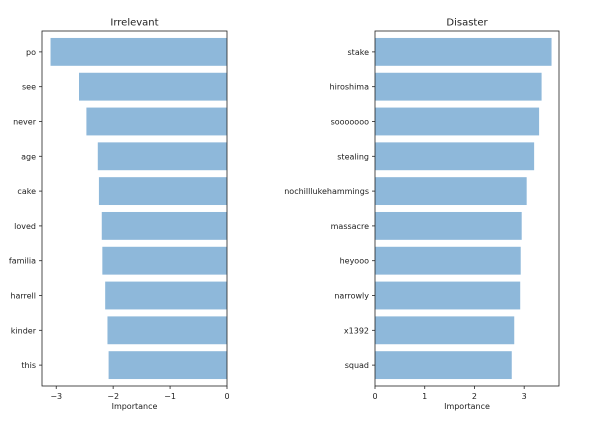 The height and width of the screenshot is (430, 596). Describe the element at coordinates (524, 396) in the screenshot. I see `x-tick-label: 3` at that location.